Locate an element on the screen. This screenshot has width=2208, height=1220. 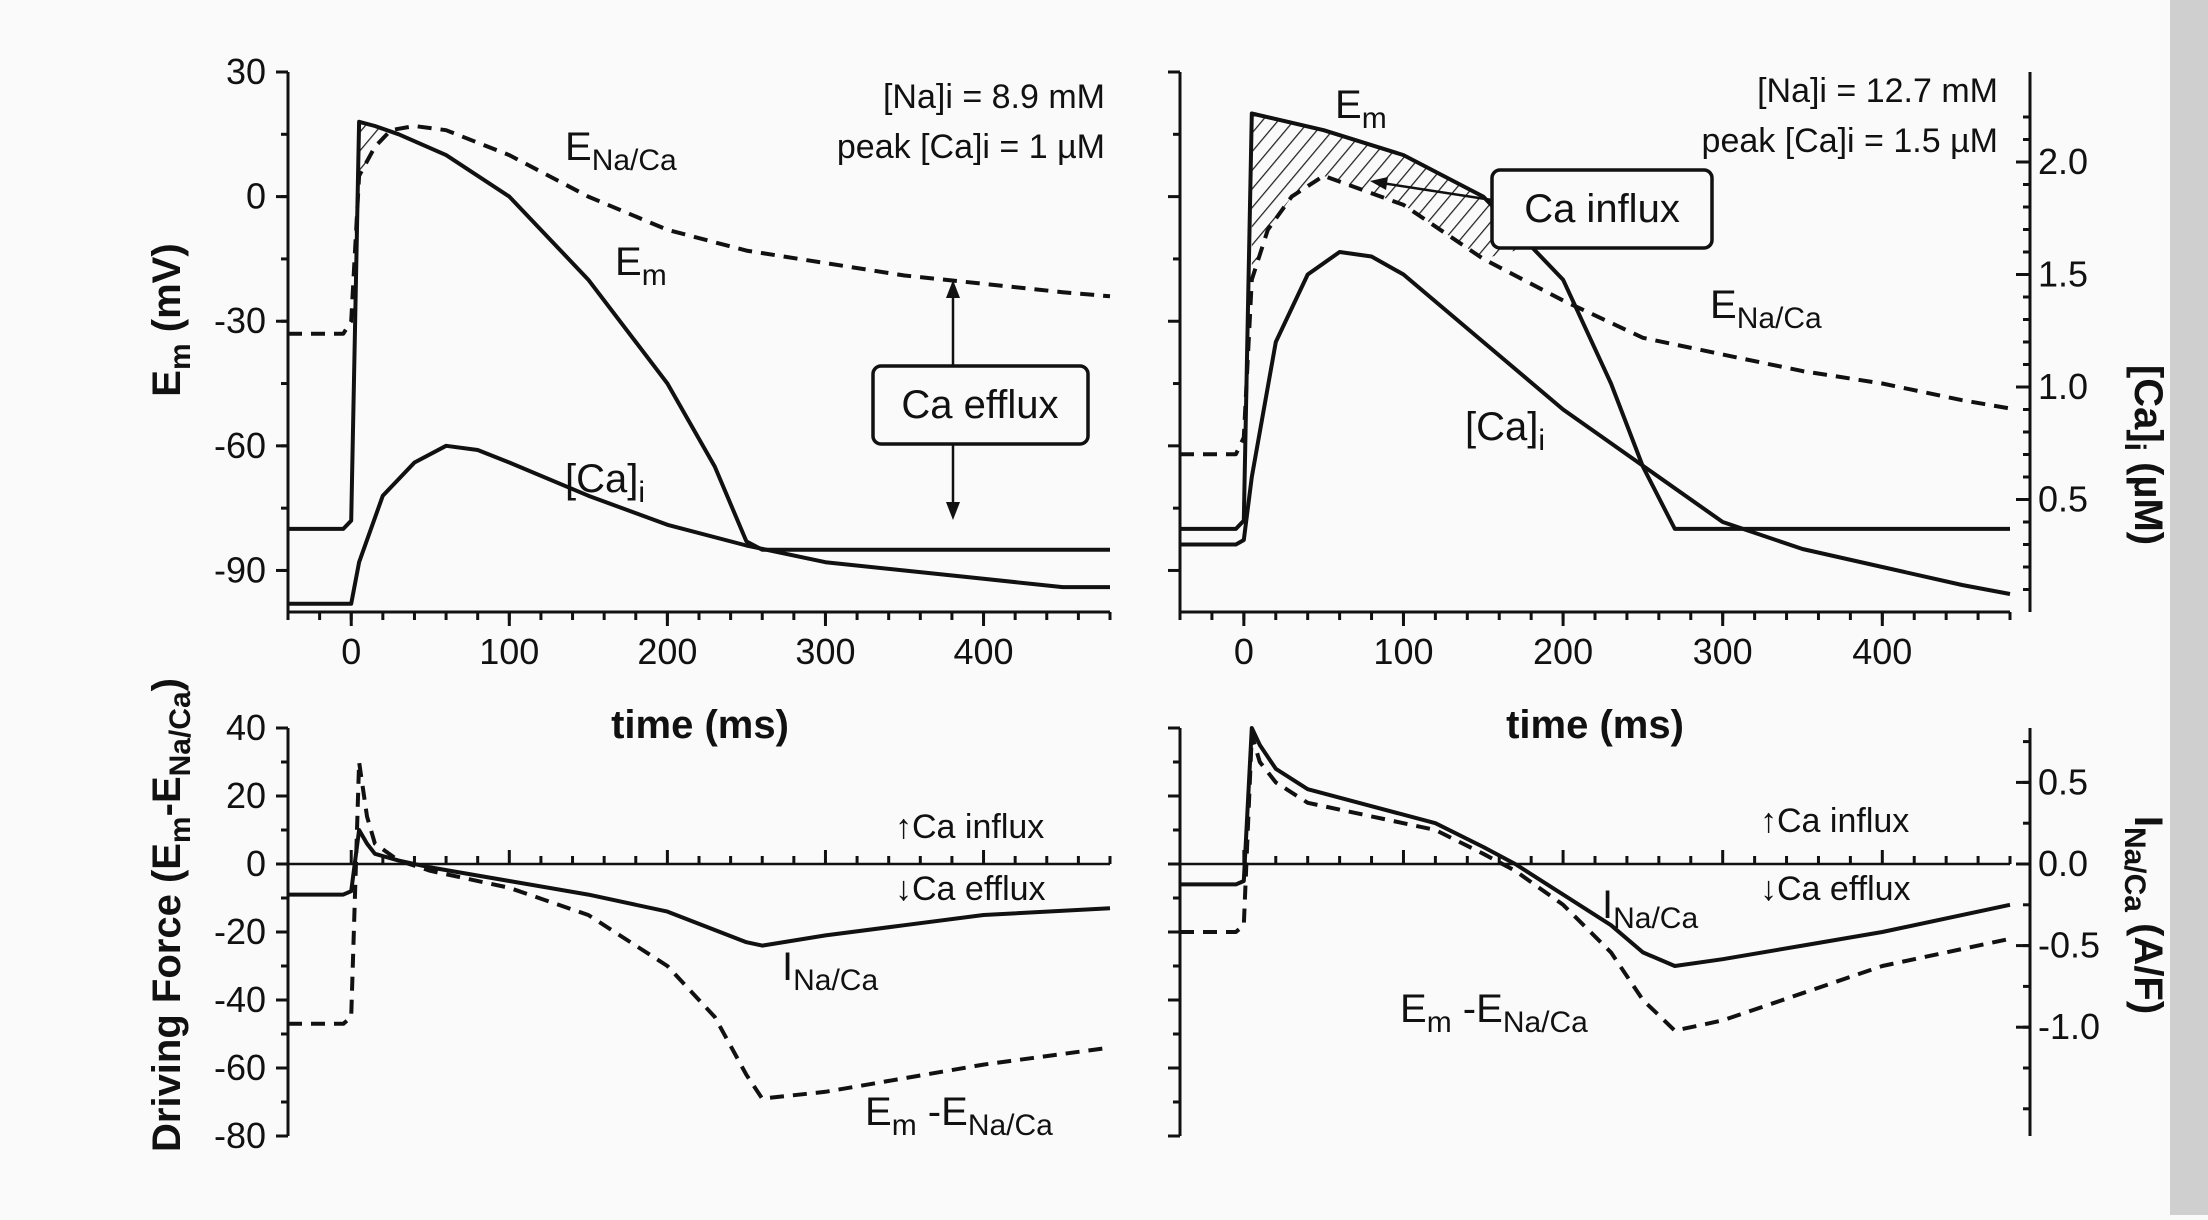
influx-arrow-head is located at coordinates (1379, 183).